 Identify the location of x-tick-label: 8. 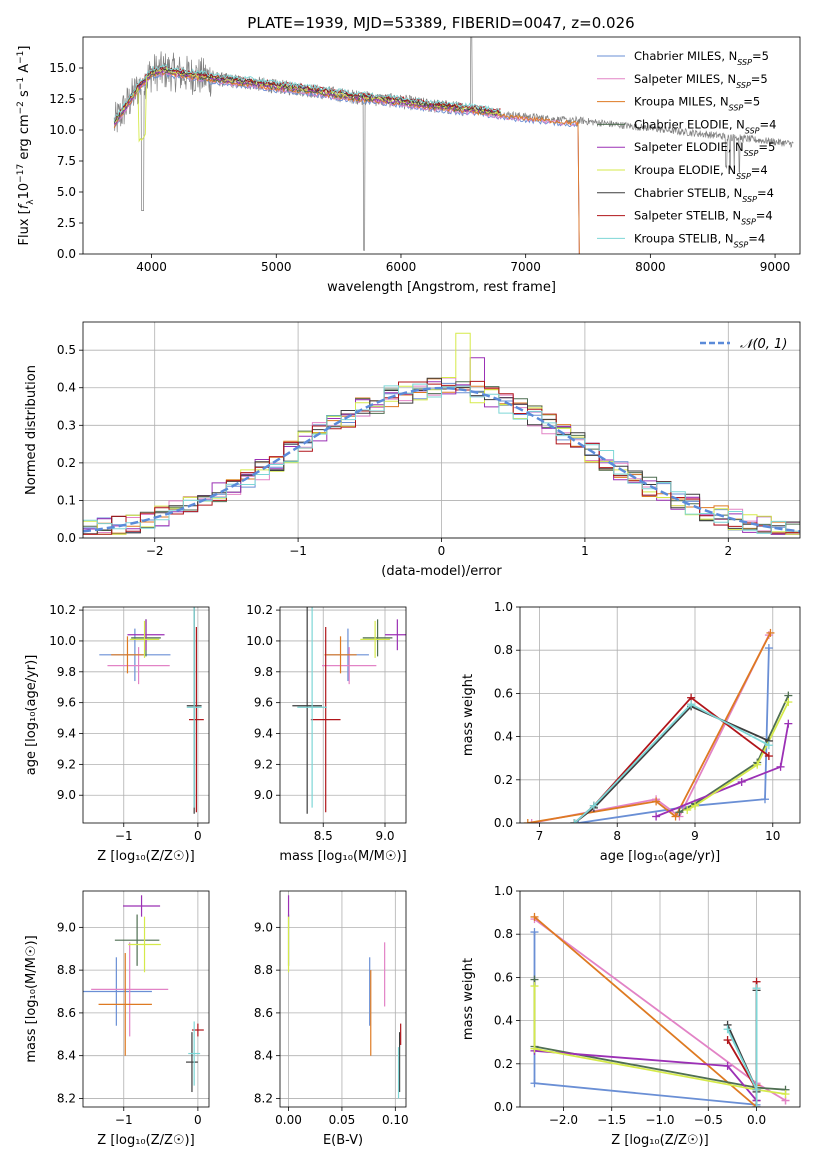
(617, 836).